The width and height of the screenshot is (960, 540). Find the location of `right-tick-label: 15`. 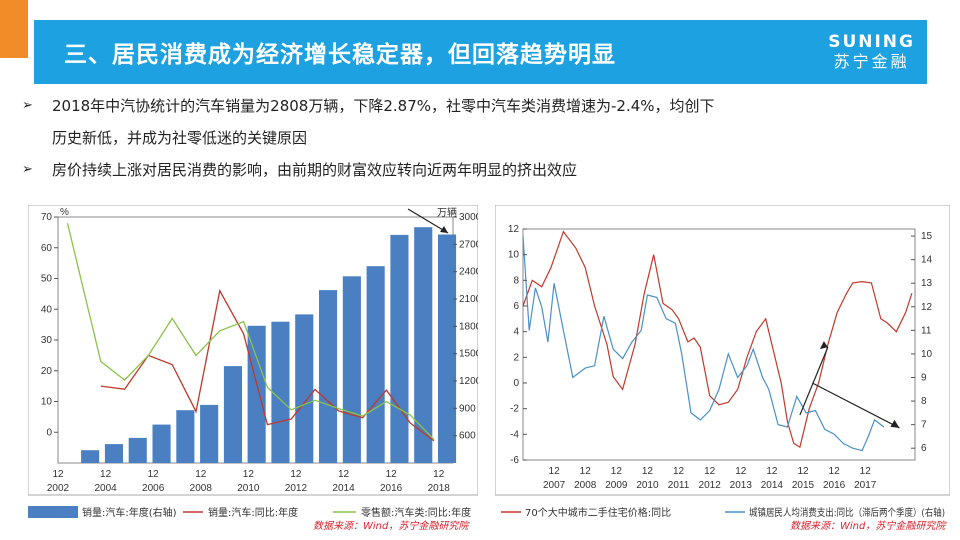

right-tick-label: 15 is located at coordinates (927, 236).